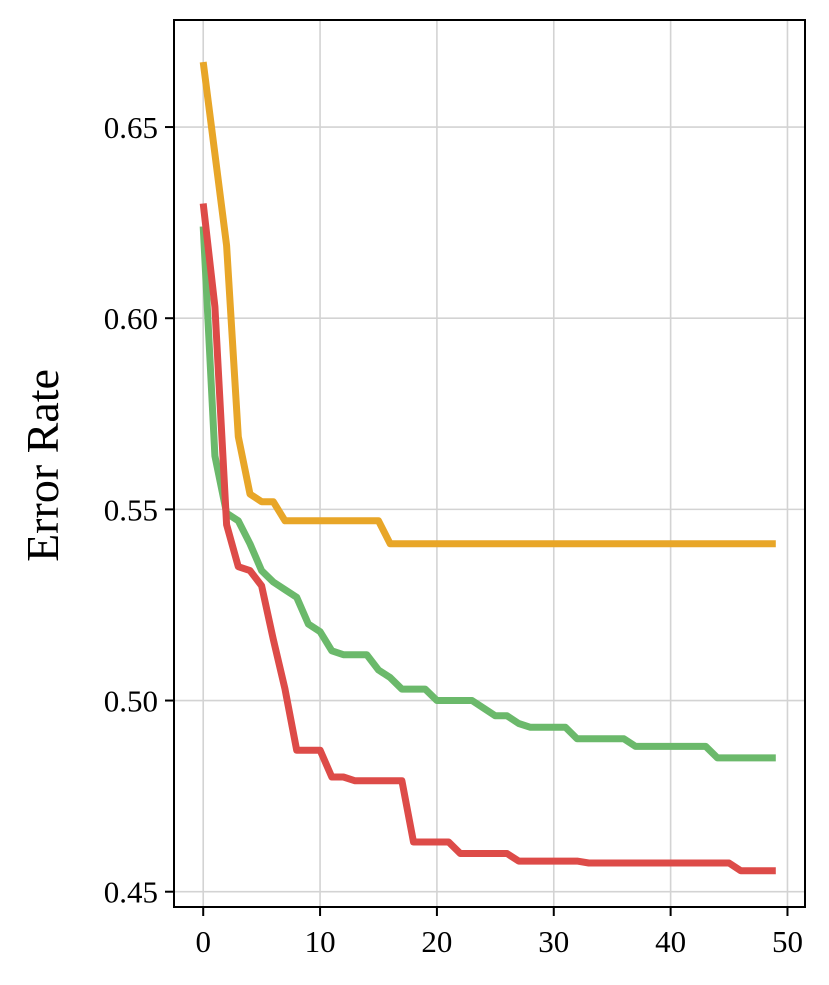 The height and width of the screenshot is (985, 829). What do you see at coordinates (131, 701) in the screenshot?
I see `y-tick-label: 0.50` at bounding box center [131, 701].